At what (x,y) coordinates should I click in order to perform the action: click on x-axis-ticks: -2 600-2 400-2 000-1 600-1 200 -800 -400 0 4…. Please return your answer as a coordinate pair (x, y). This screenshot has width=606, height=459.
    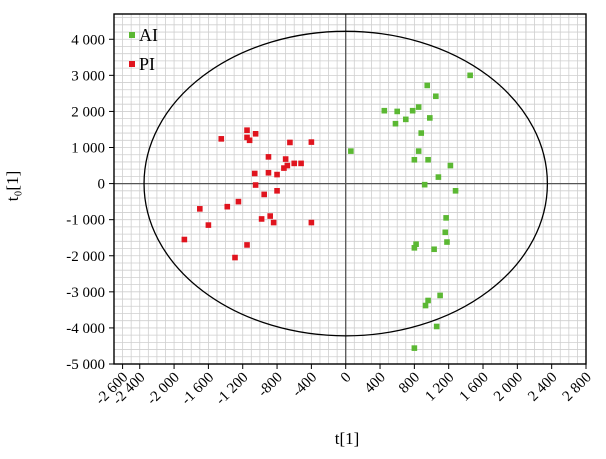
    Looking at the image, I should click on (344, 386).